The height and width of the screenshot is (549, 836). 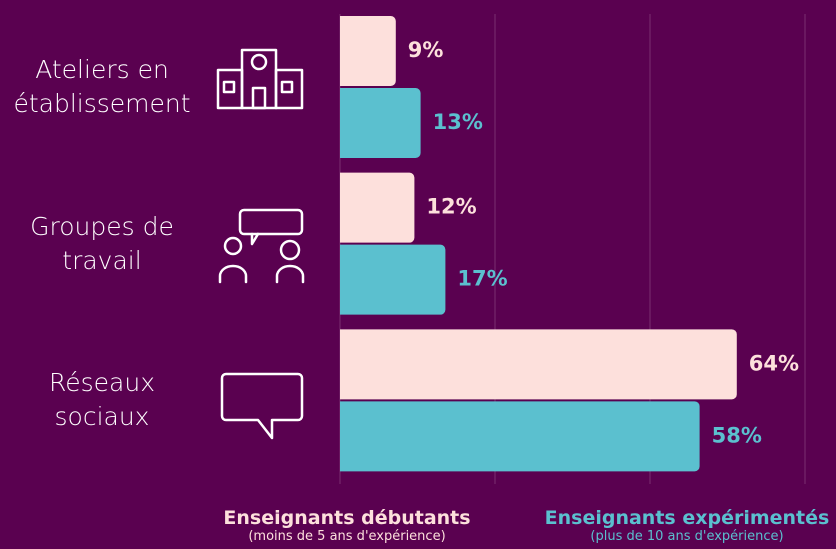 What do you see at coordinates (687, 536) in the screenshot?
I see `legend-note: (plus de 10 ans d'expérience)` at bounding box center [687, 536].